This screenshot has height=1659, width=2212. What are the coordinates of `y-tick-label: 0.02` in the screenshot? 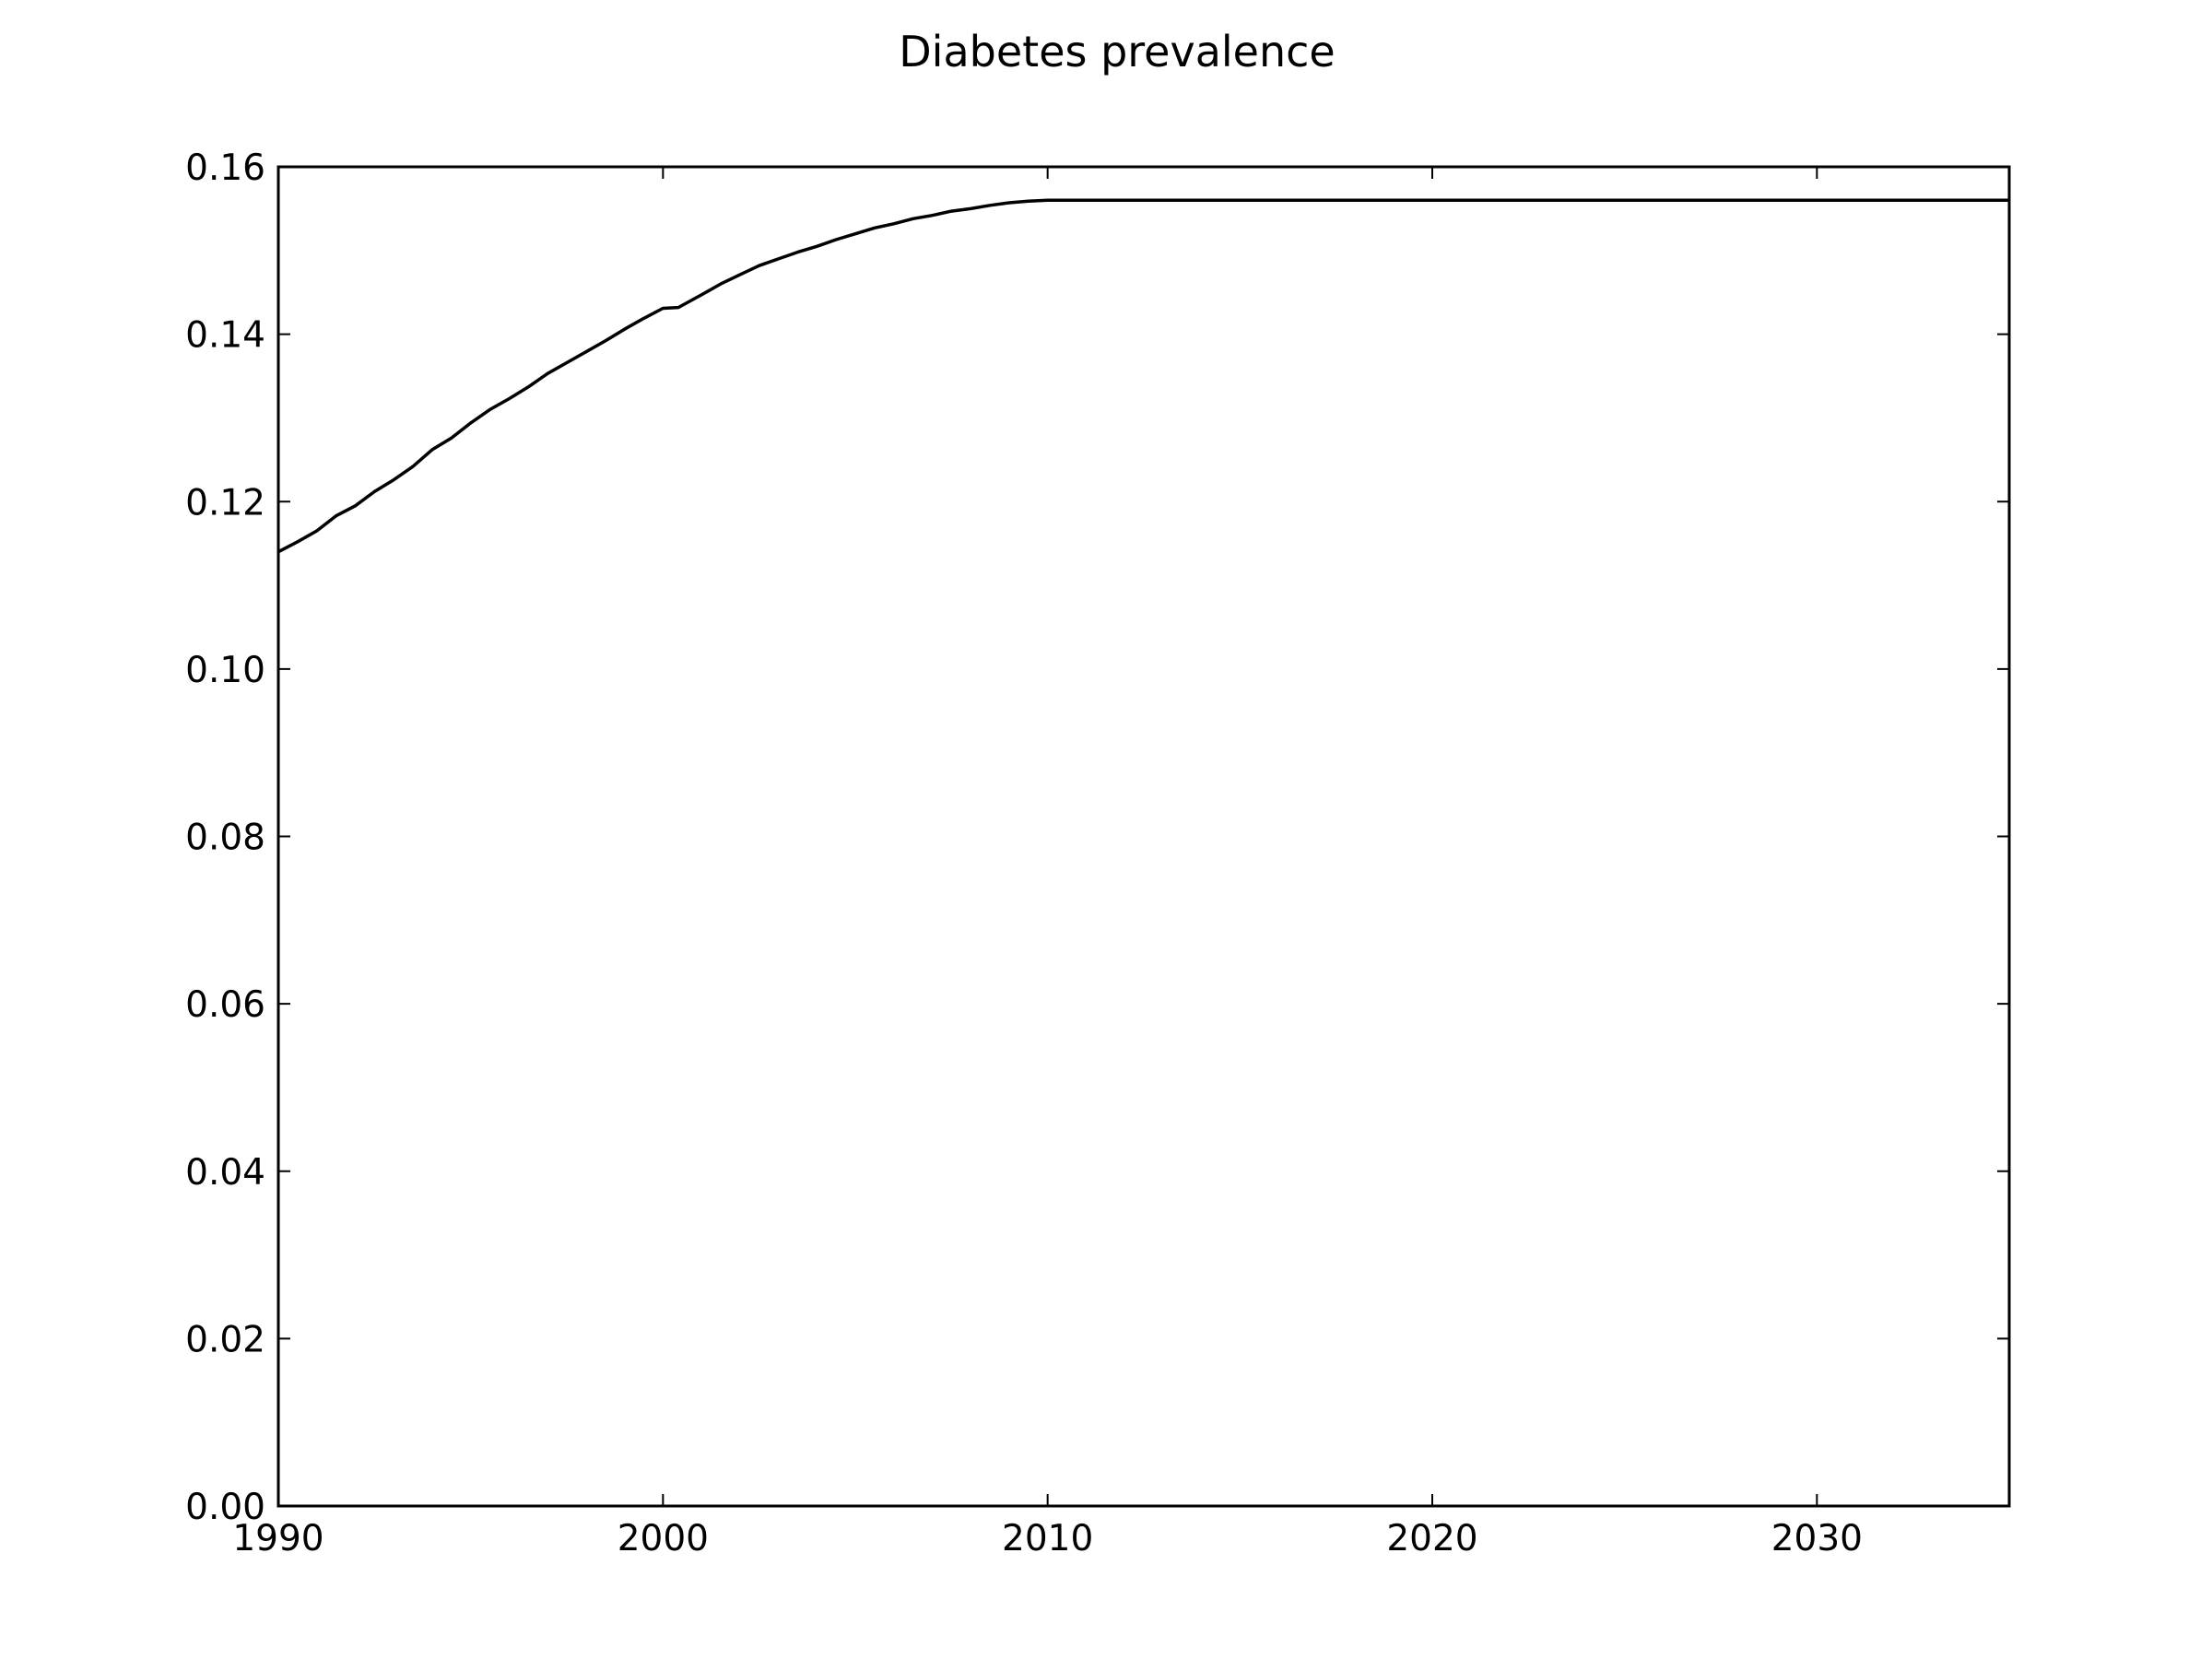 It's located at (225, 1339).